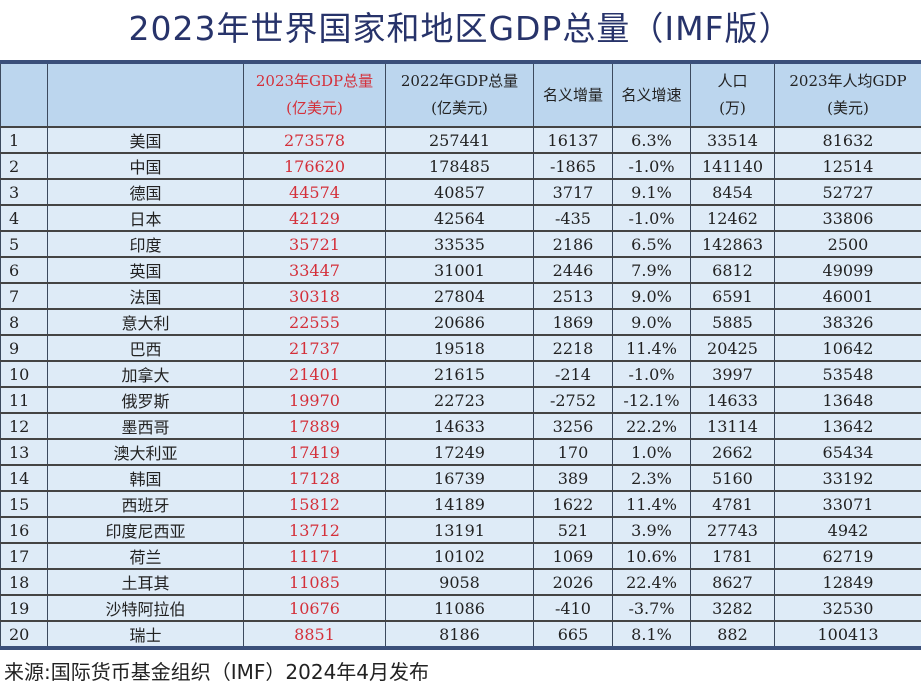 Image resolution: width=921 pixels, height=695 pixels. Describe the element at coordinates (145, 582) in the screenshot. I see `cell-country: 土耳其` at that location.